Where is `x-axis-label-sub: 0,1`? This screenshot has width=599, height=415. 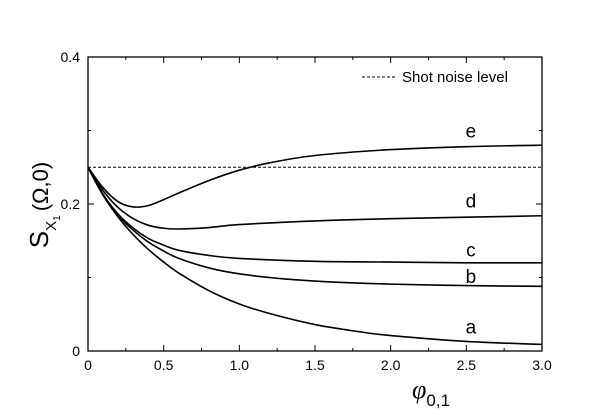 x-axis-label-sub: 0,1 is located at coordinates (438, 400).